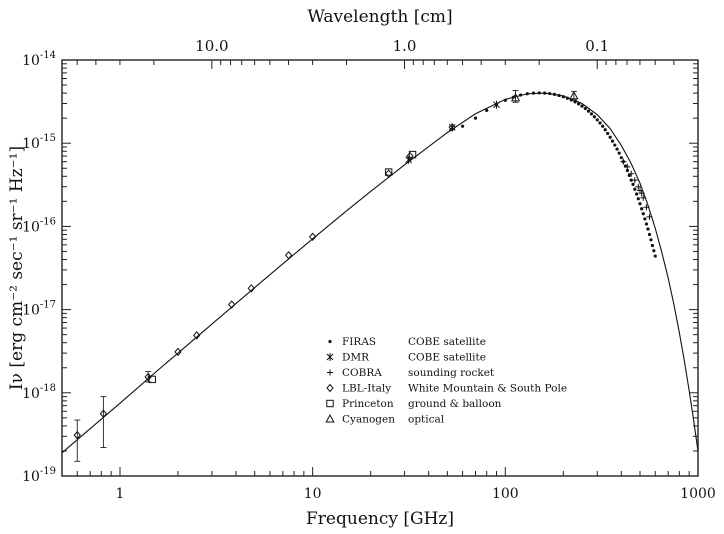  What do you see at coordinates (39, 267) in the screenshot?
I see `y-tick-labels: 10-19 10-18 10-17 10-16 10-15 10-14` at bounding box center [39, 267].